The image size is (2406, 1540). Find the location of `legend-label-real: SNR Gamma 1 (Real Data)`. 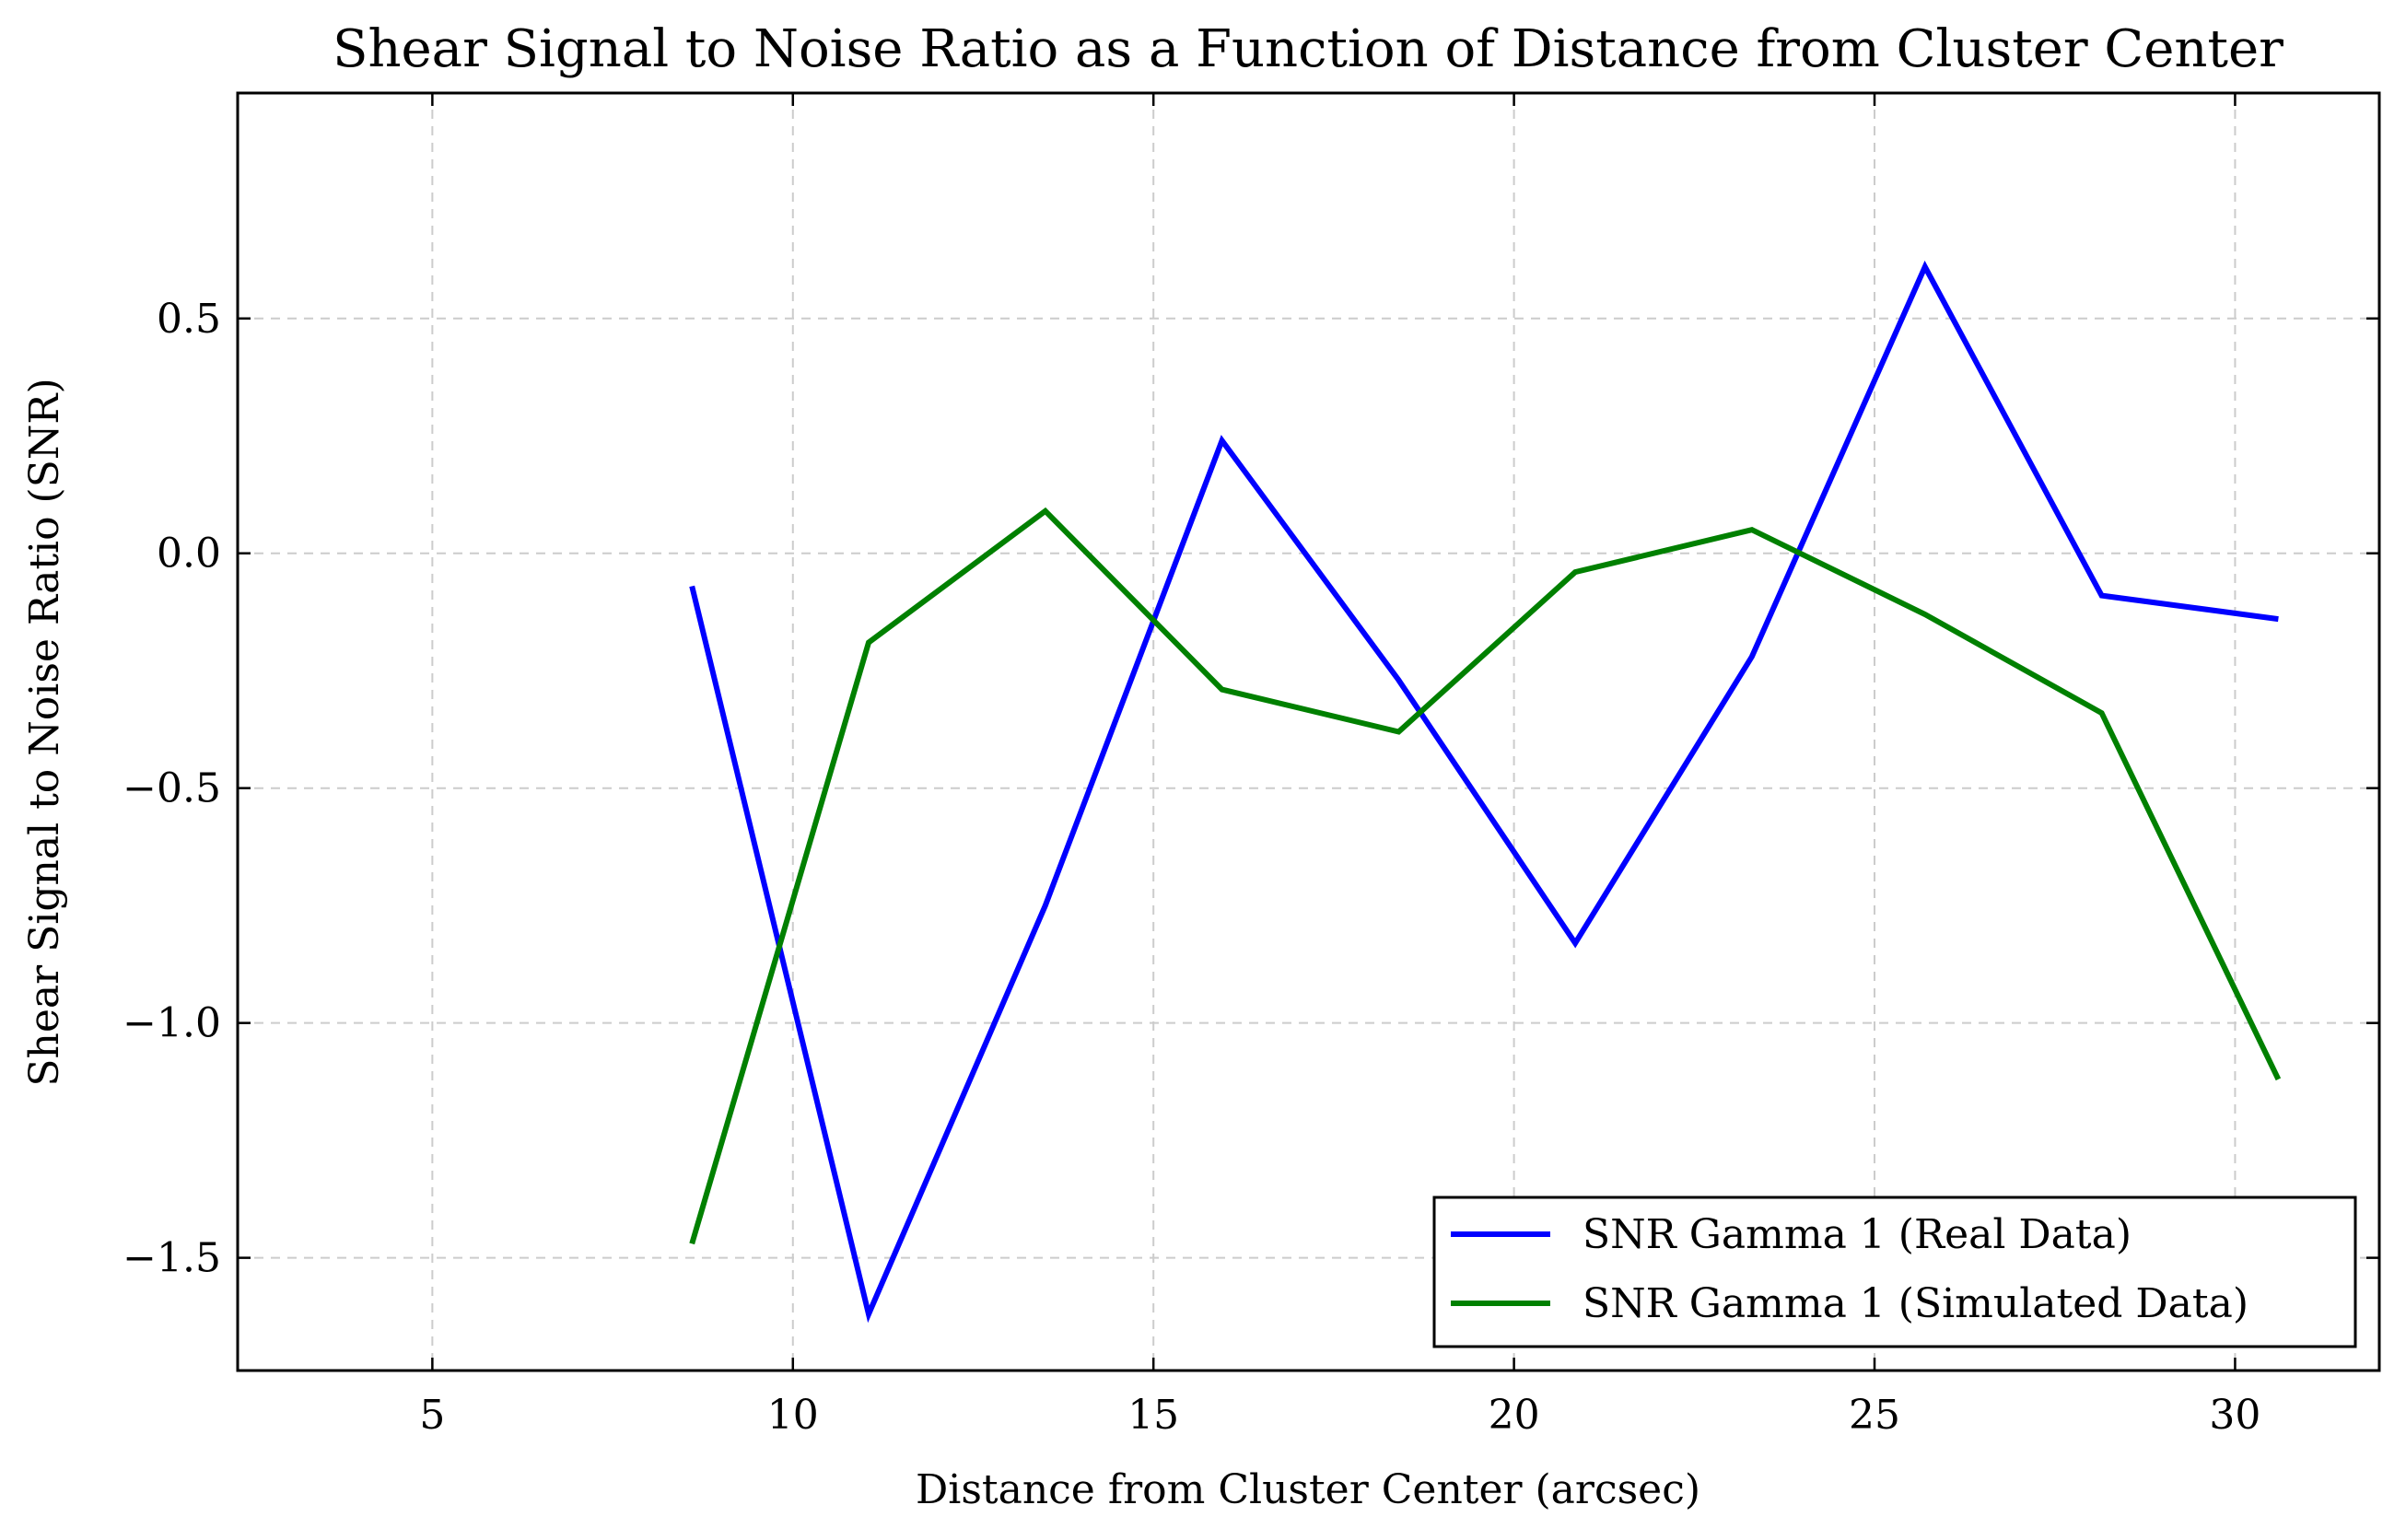

legend-label-real: SNR Gamma 1 (Real Data) is located at coordinates (1857, 1234).